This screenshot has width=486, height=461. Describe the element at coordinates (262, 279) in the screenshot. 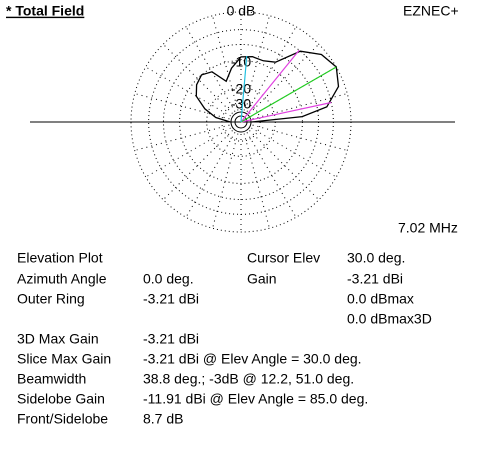

I see `info-label: Gain` at that location.